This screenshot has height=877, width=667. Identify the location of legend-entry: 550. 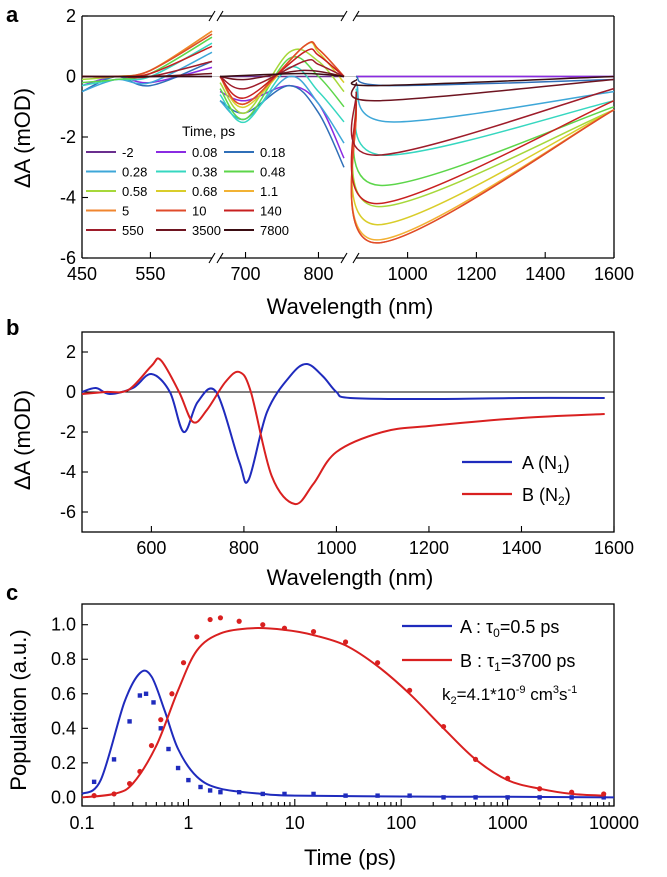
(133, 230).